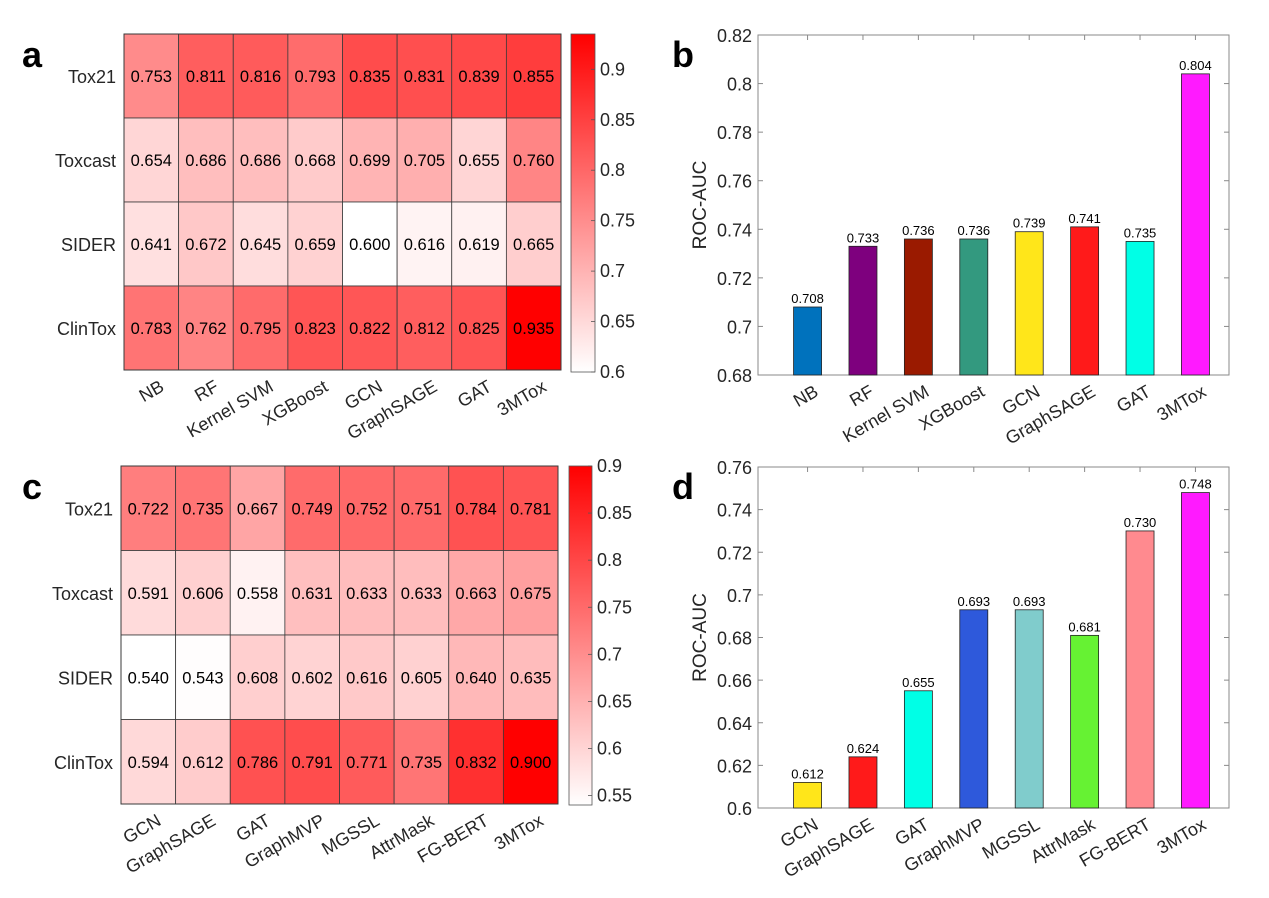 The height and width of the screenshot is (898, 1269). I want to click on cell-value-label: 0.600, so click(369, 245).